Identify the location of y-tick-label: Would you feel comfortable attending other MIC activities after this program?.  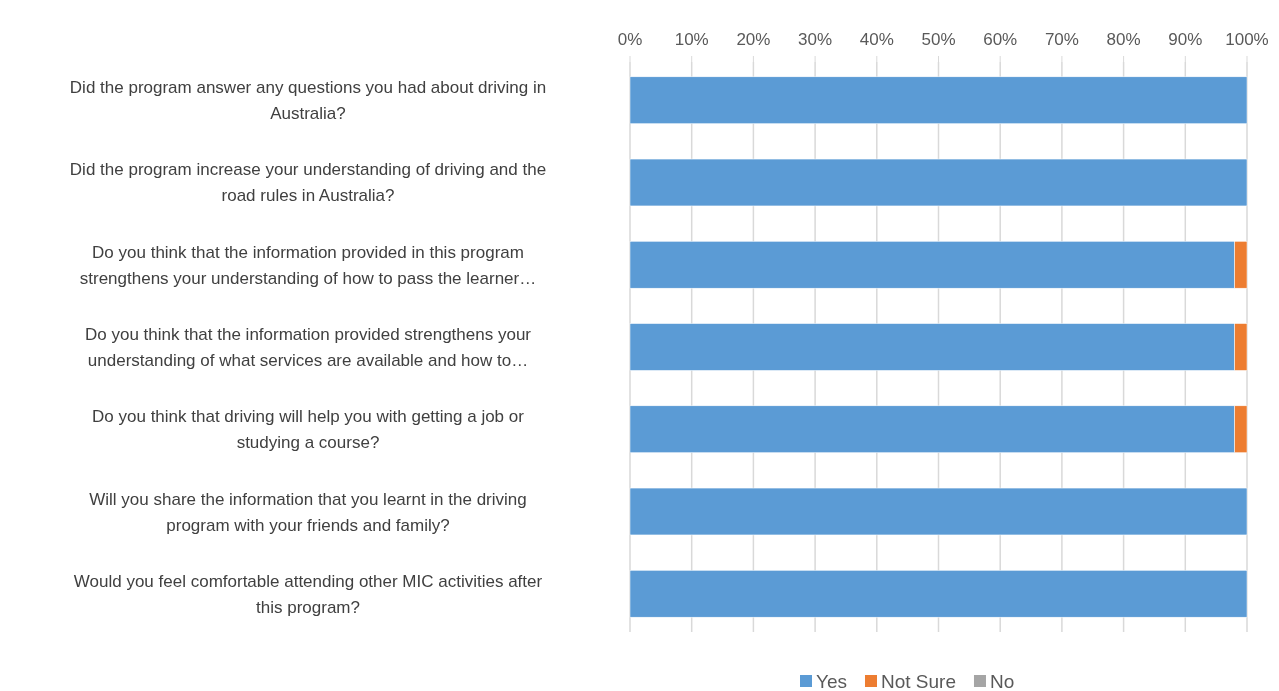
(308, 594).